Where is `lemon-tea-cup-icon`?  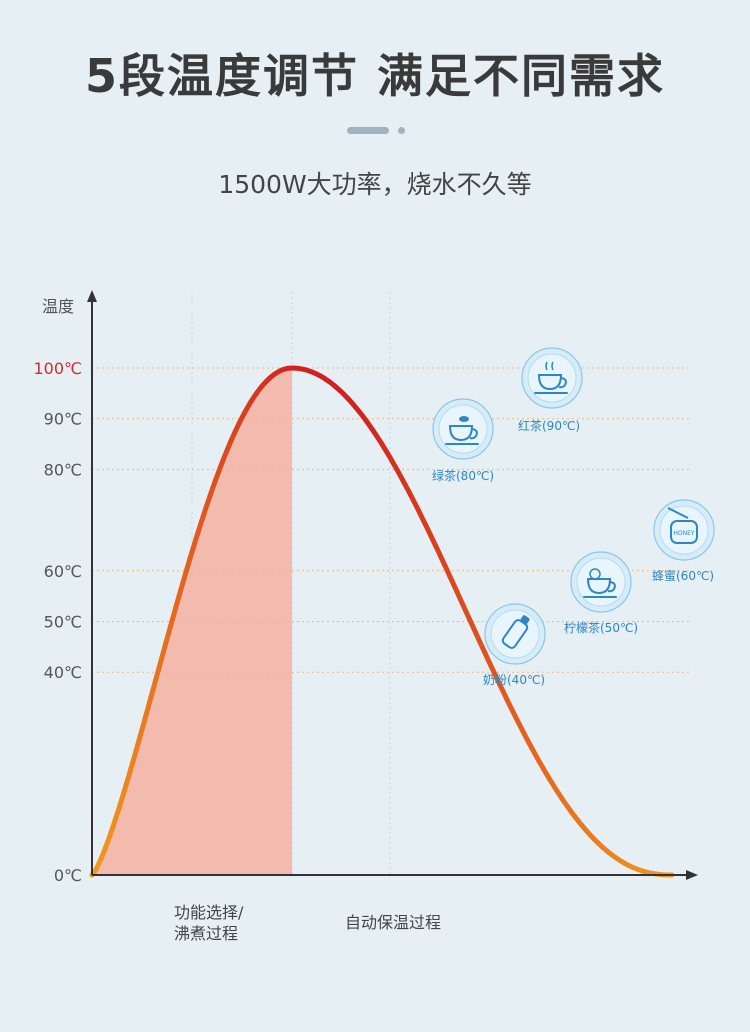 lemon-tea-cup-icon is located at coordinates (601, 582).